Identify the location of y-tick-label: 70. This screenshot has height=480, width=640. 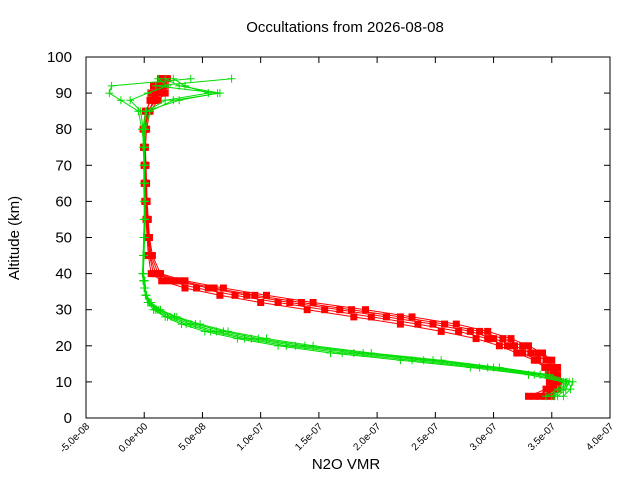
(63, 165).